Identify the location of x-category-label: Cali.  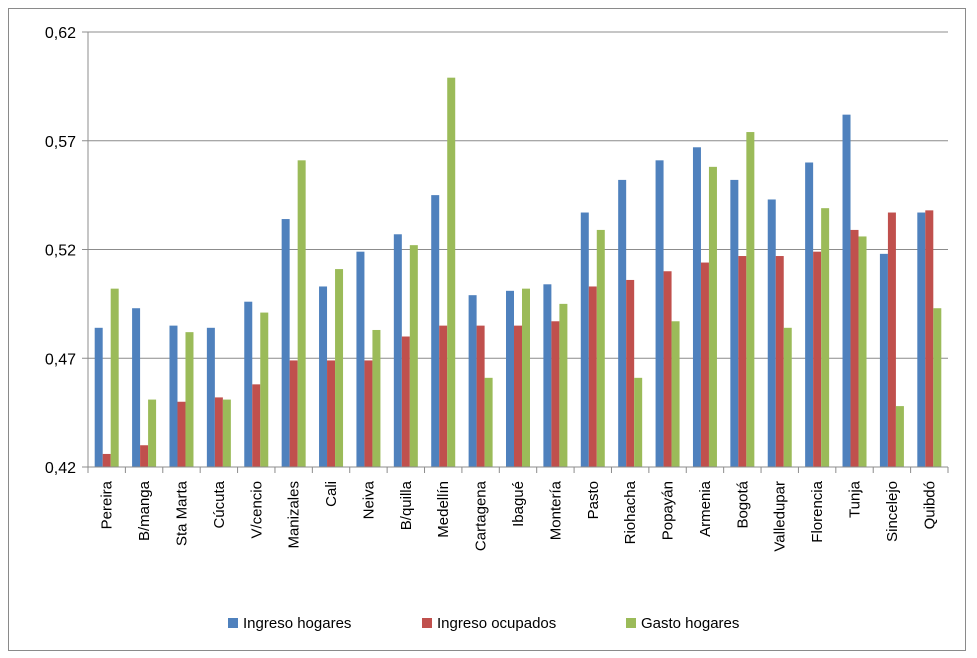
(331, 494).